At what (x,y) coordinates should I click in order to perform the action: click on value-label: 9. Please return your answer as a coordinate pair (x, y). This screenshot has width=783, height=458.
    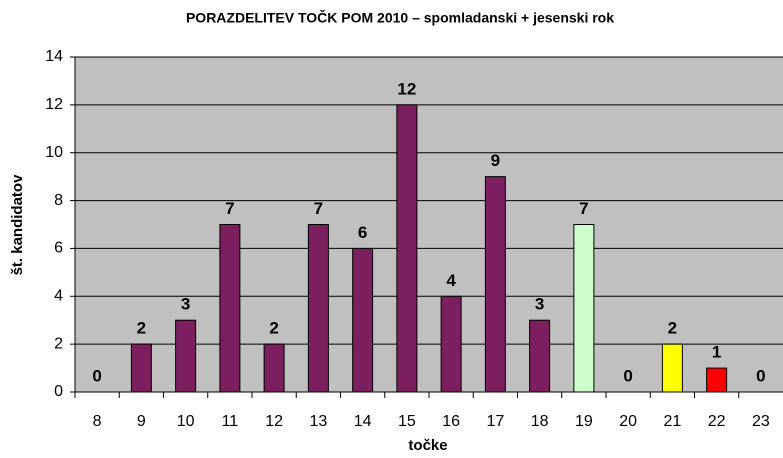
    Looking at the image, I should click on (495, 160).